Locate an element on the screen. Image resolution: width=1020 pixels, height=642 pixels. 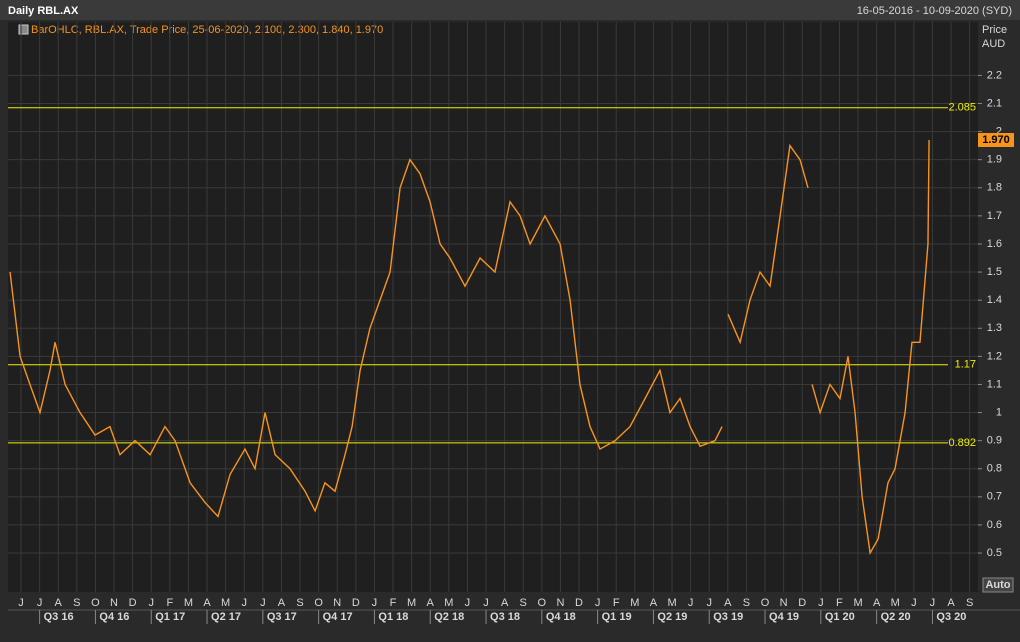
chart-title: Daily RBL.AX is located at coordinates (43, 11).